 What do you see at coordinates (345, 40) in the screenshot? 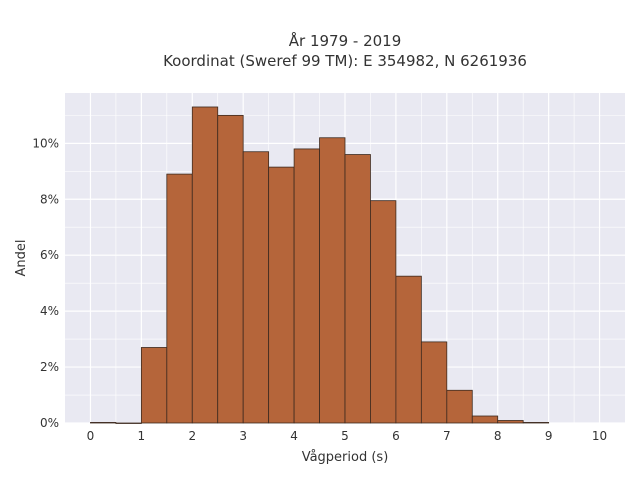
I see `chart-title-line1: År 1979 - 2019` at bounding box center [345, 40].